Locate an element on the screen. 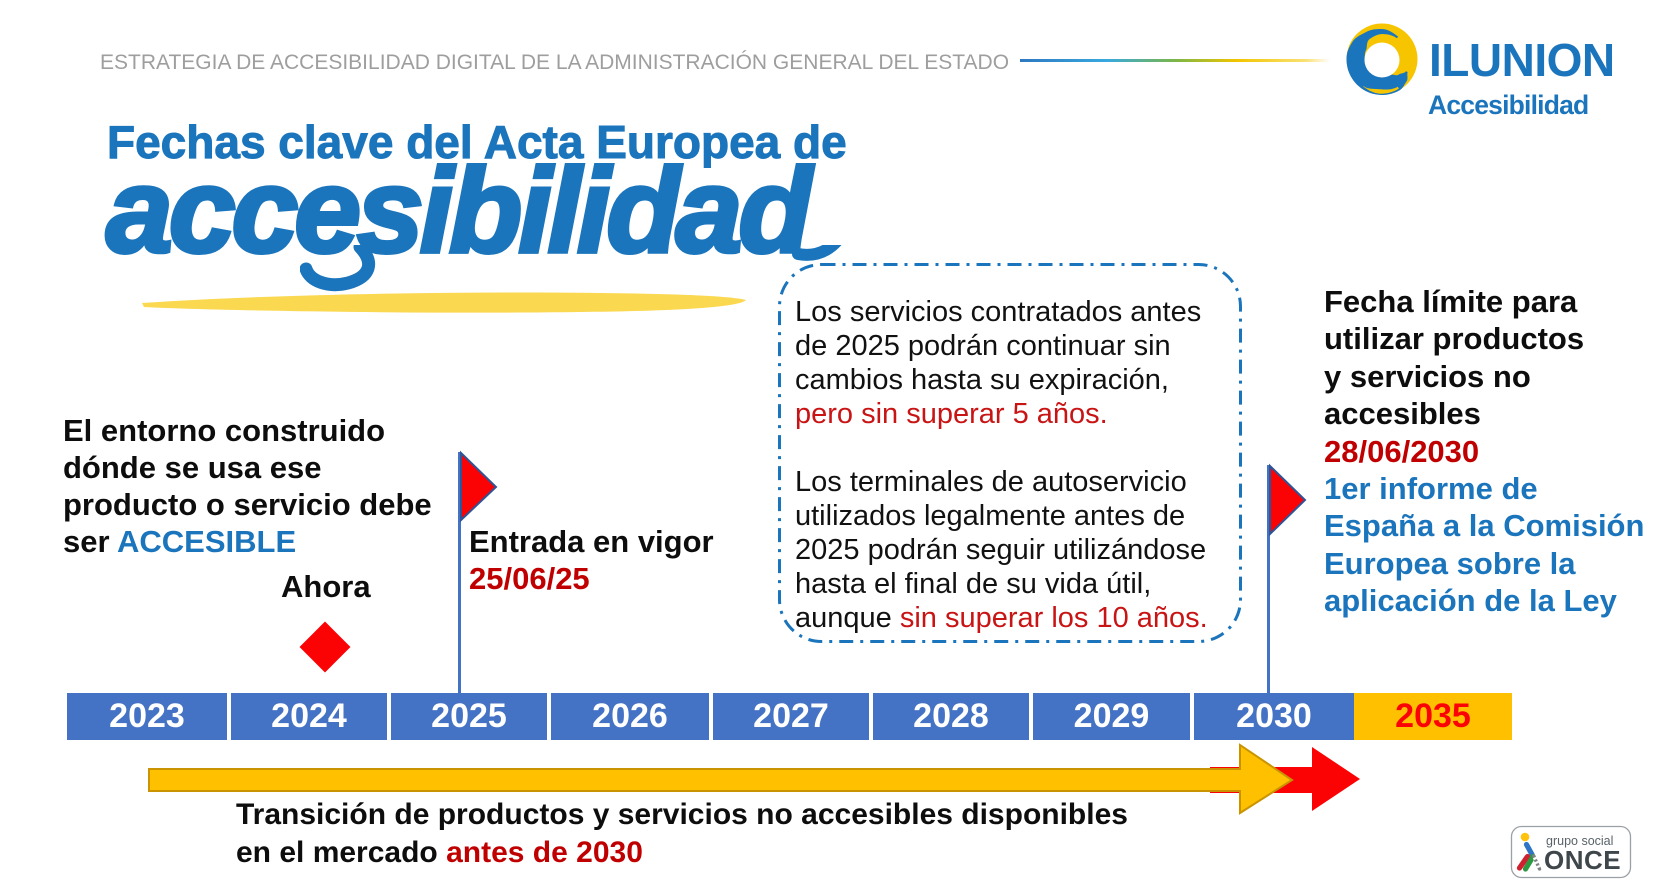  svg-text: grupo social is located at coordinates (1579, 841).